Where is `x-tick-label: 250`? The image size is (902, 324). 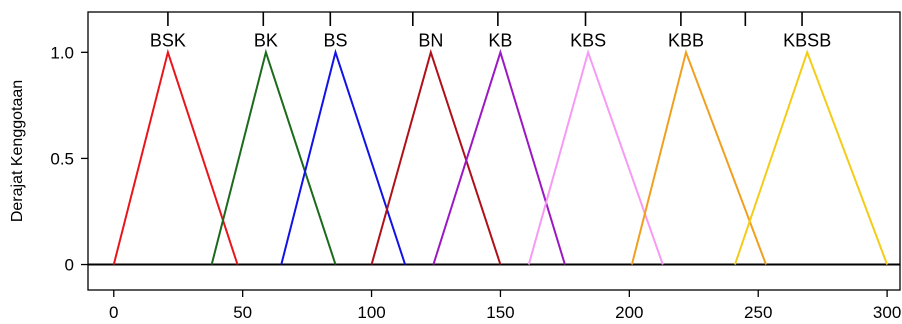
x-tick-label: 250 is located at coordinates (758, 312).